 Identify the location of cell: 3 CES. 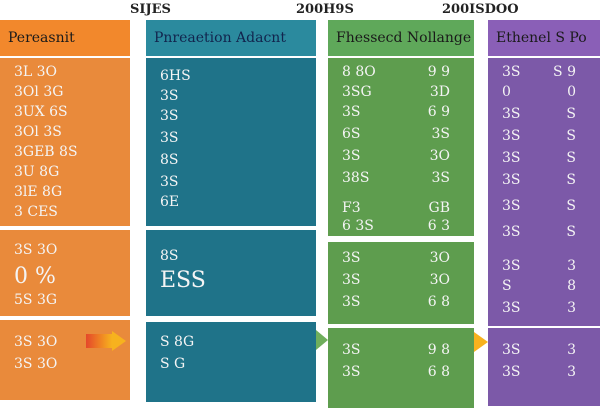
(36, 212).